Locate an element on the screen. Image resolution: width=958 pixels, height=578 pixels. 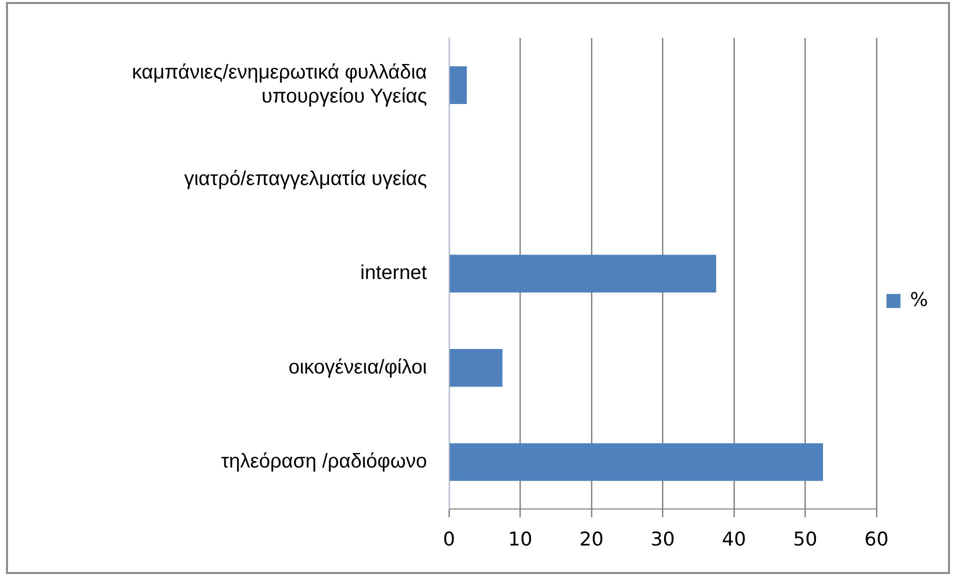
x-tick-label: 50 is located at coordinates (805, 539).